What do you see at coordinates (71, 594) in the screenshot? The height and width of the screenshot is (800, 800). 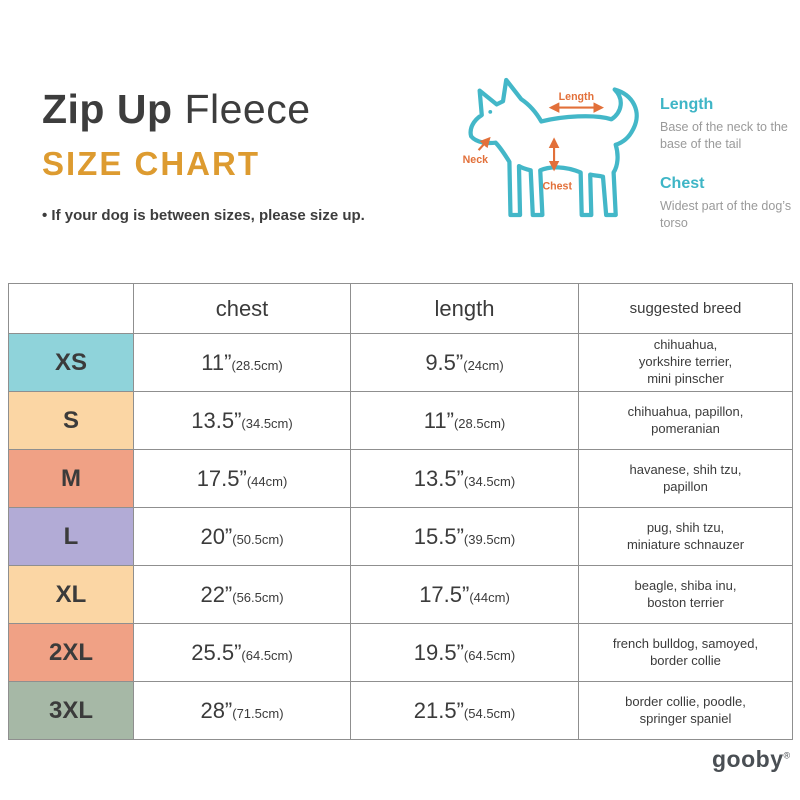 I see `size-cell: XL` at bounding box center [71, 594].